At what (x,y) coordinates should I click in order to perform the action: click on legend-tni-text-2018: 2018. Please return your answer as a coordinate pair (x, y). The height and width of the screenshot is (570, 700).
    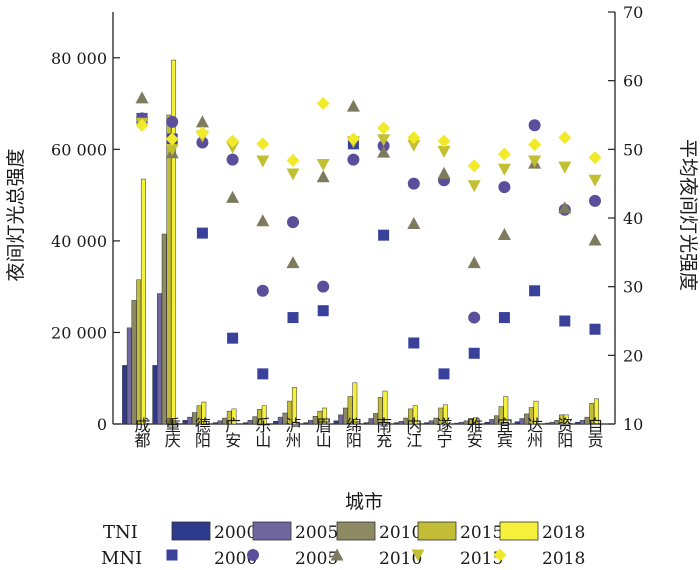
    Looking at the image, I should click on (563, 533).